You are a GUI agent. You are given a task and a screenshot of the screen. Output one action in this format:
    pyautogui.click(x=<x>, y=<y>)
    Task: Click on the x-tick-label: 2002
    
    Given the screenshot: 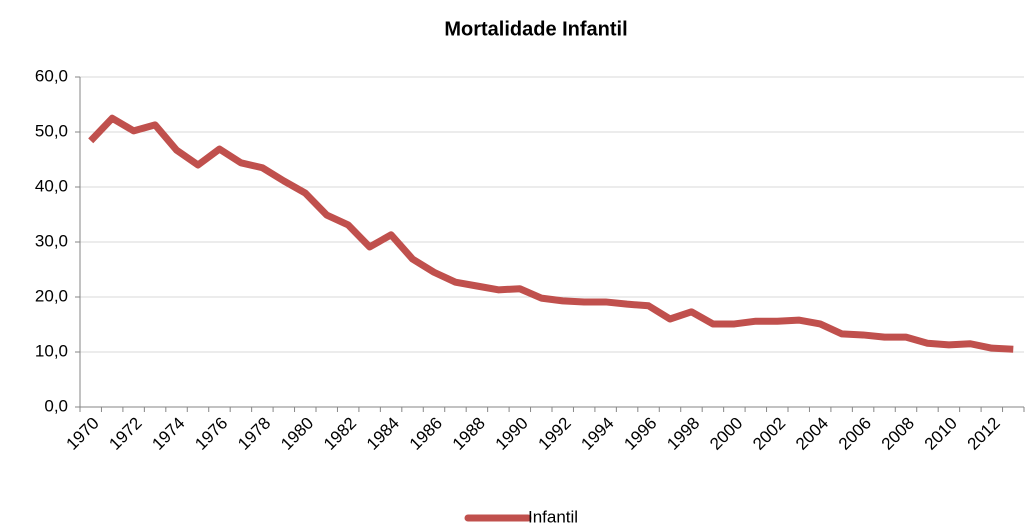 What is the action you would take?
    pyautogui.click(x=769, y=434)
    